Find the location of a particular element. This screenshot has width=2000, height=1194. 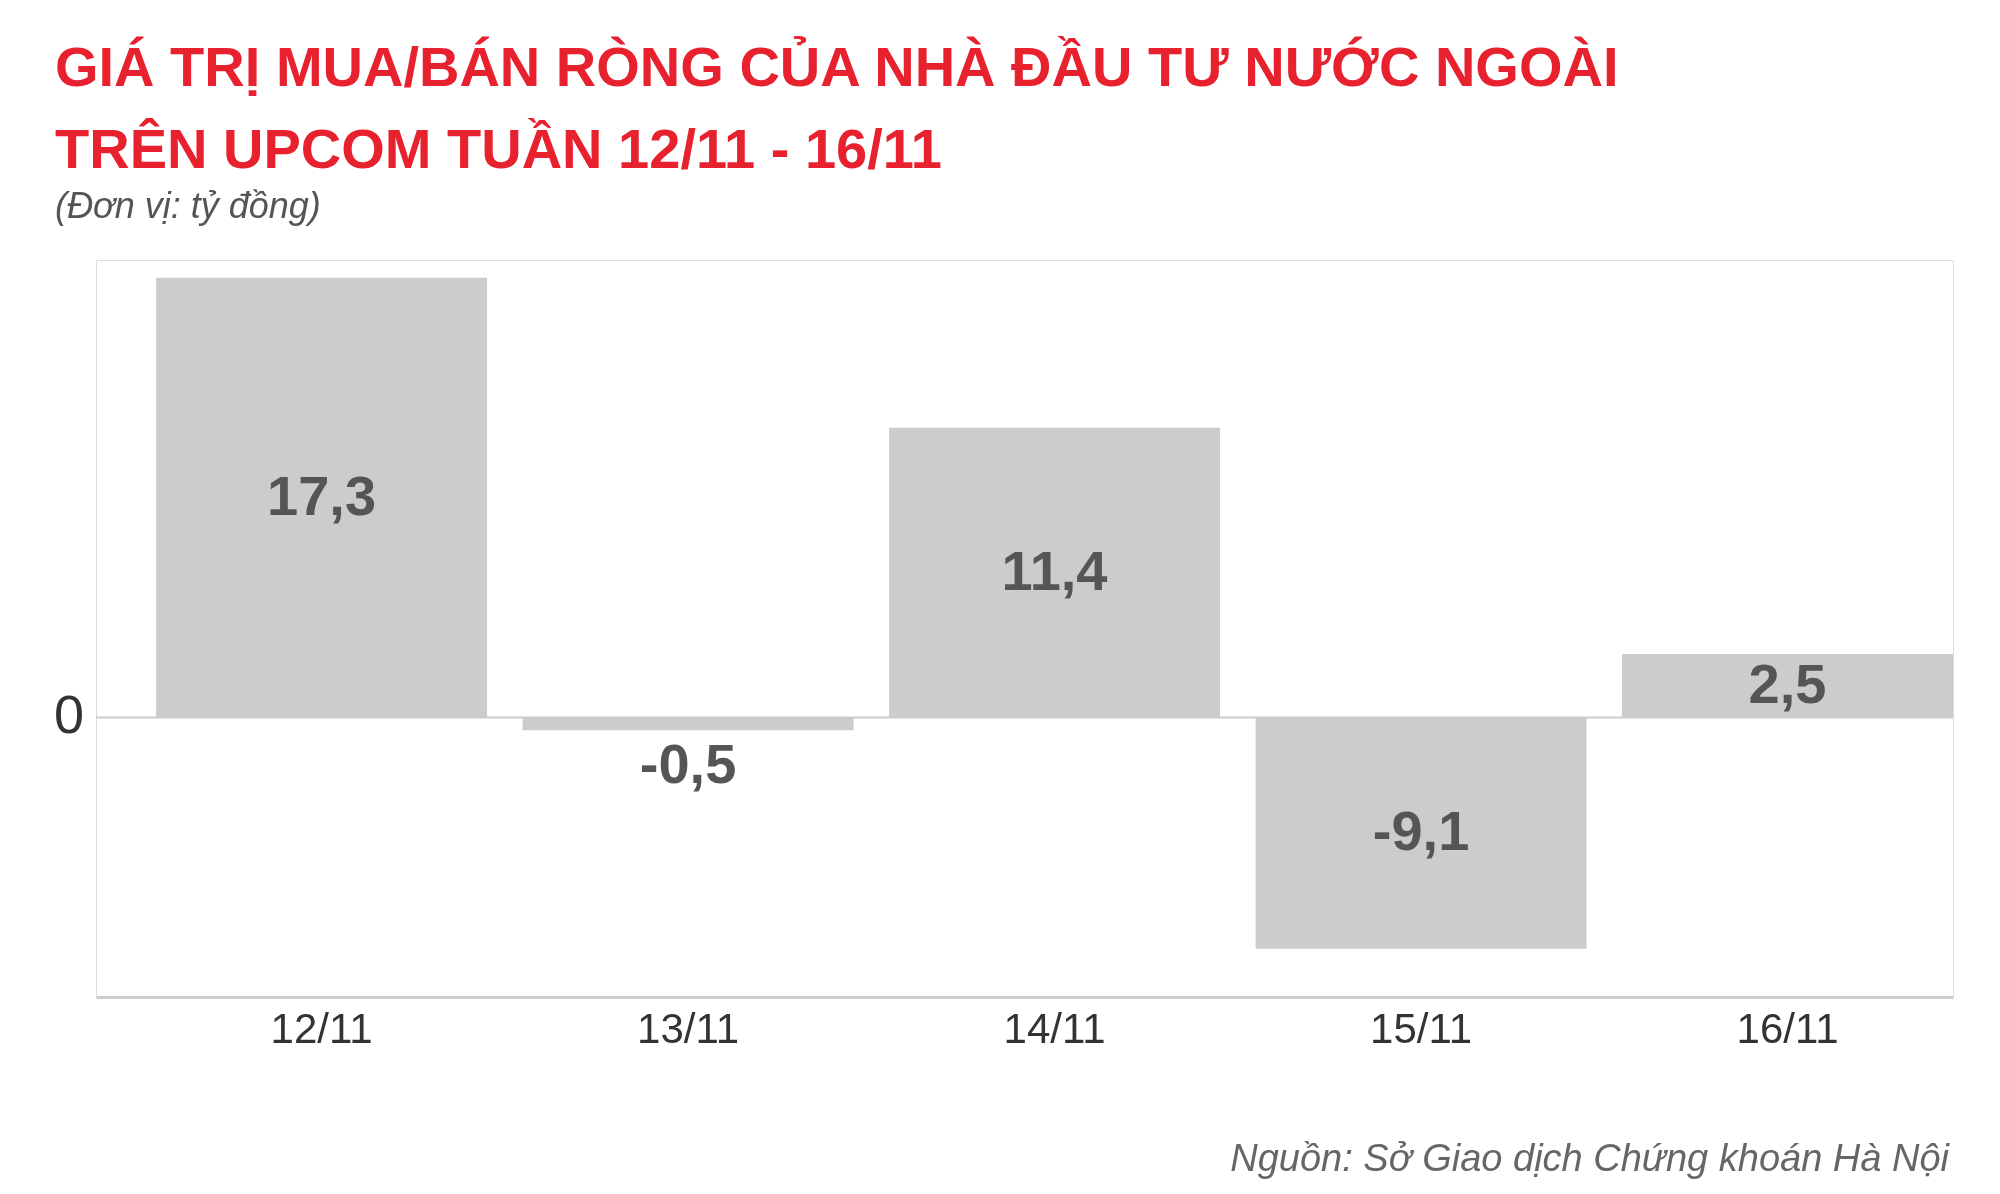

x-tick-label: 14/11 is located at coordinates (1054, 1028).